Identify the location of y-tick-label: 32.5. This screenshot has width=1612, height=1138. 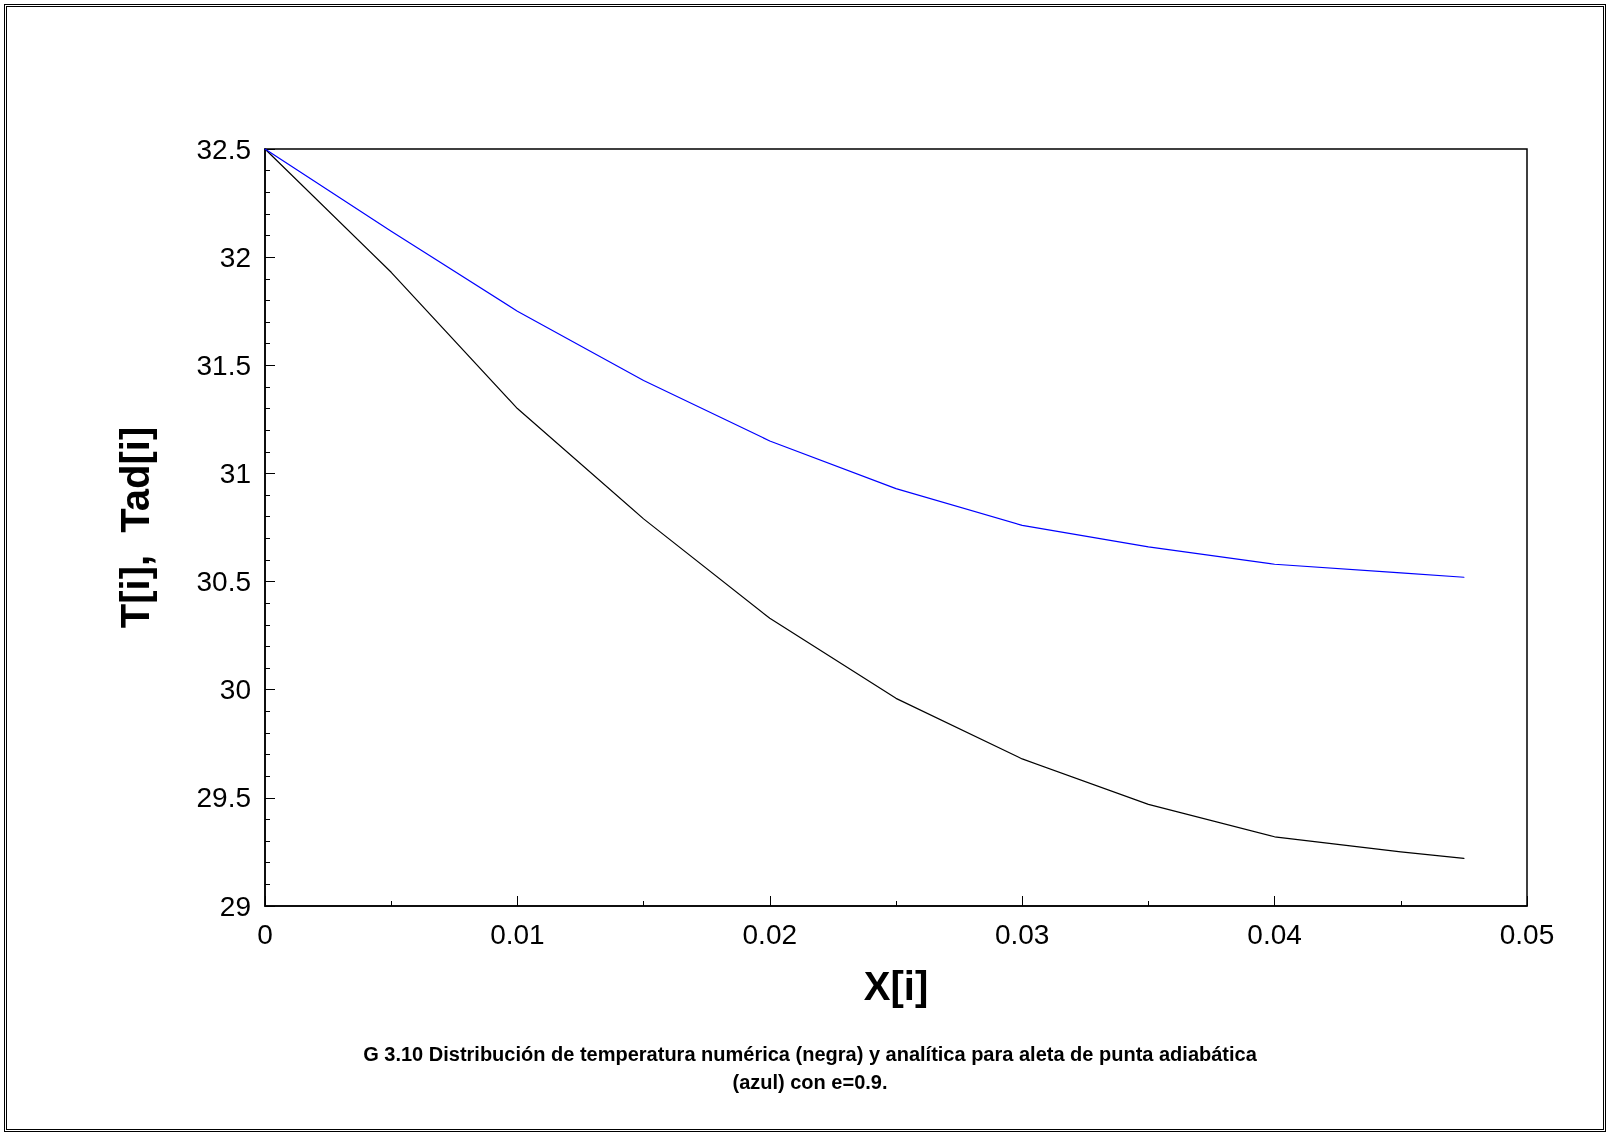
(223, 149).